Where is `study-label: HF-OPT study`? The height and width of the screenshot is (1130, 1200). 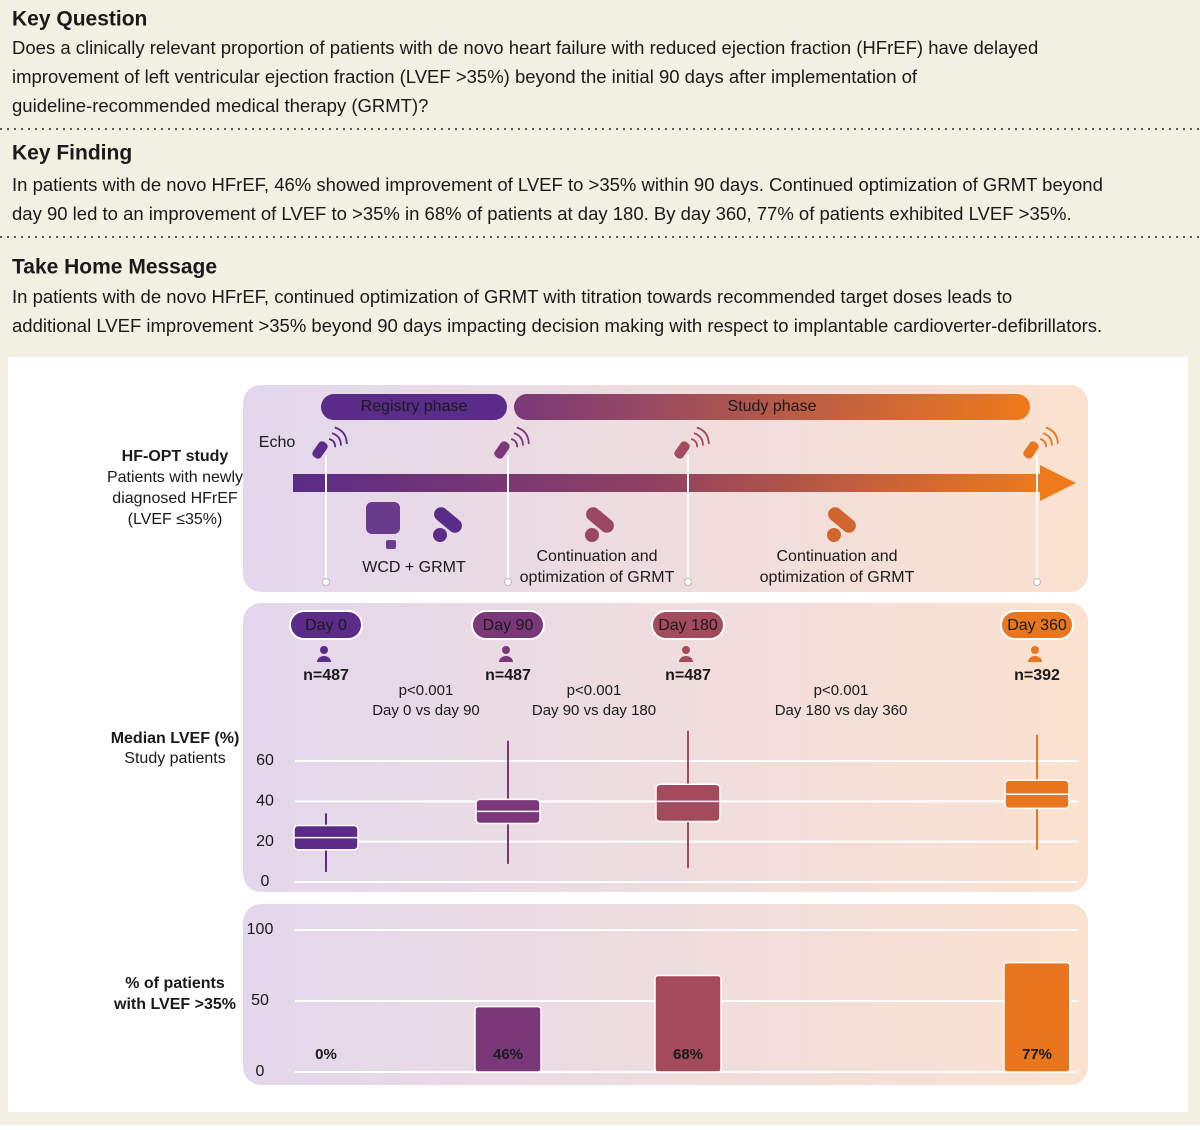 study-label: HF-OPT study is located at coordinates (175, 456).